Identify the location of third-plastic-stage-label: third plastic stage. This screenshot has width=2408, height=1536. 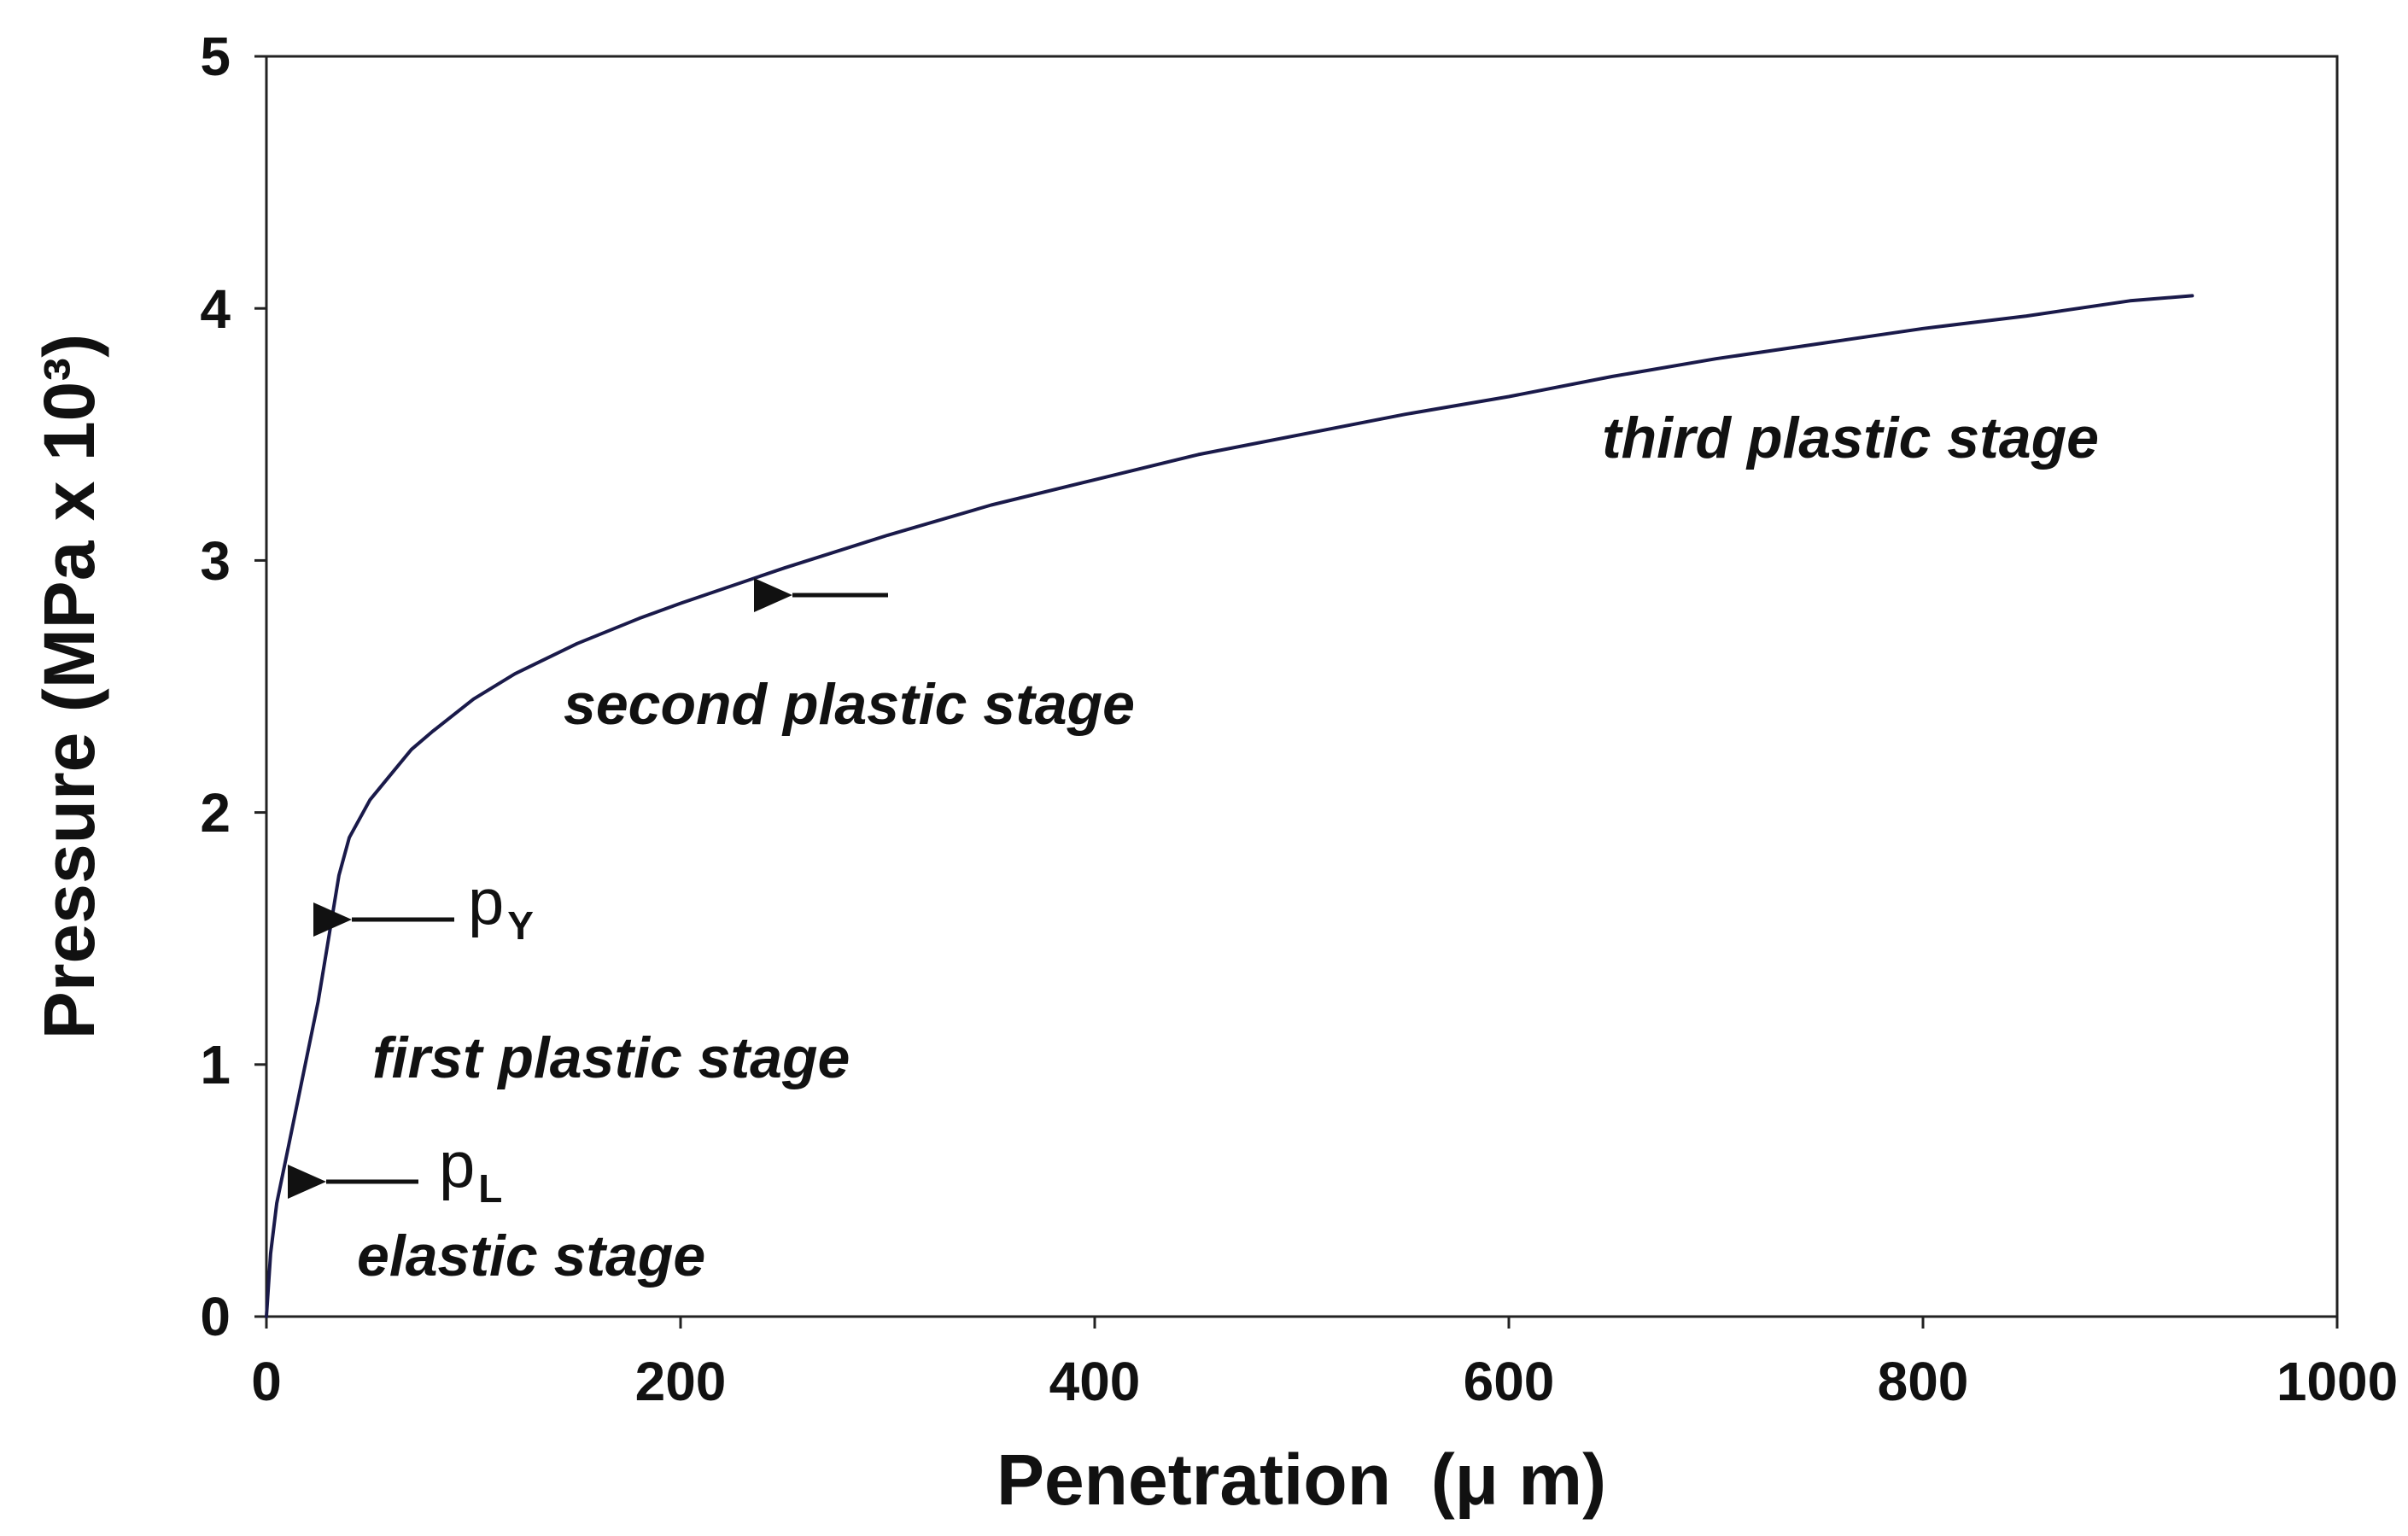
(1850, 438).